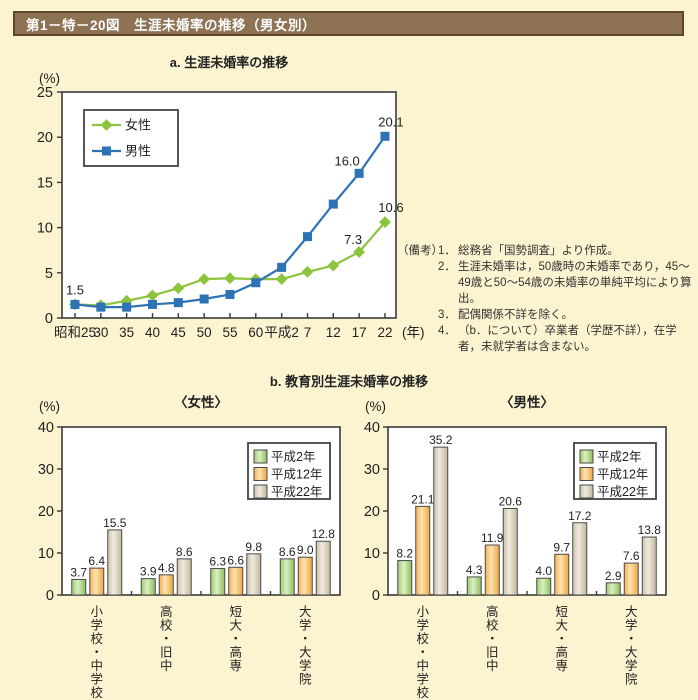 This screenshot has height=700, width=698. I want to click on bar-value-label: 8.2, so click(404, 554).